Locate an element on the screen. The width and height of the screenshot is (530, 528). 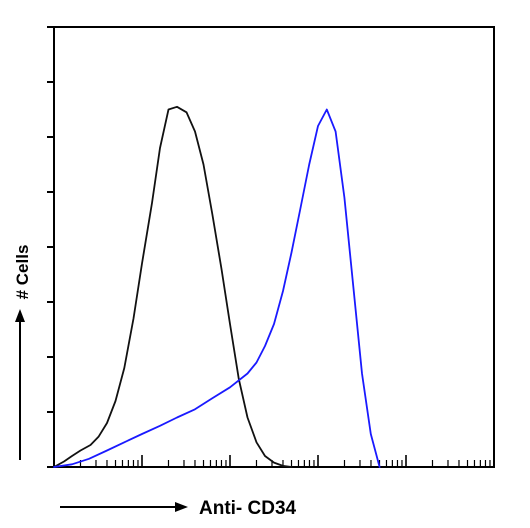
x-axis-label: Anti- CD34 is located at coordinates (248, 508).